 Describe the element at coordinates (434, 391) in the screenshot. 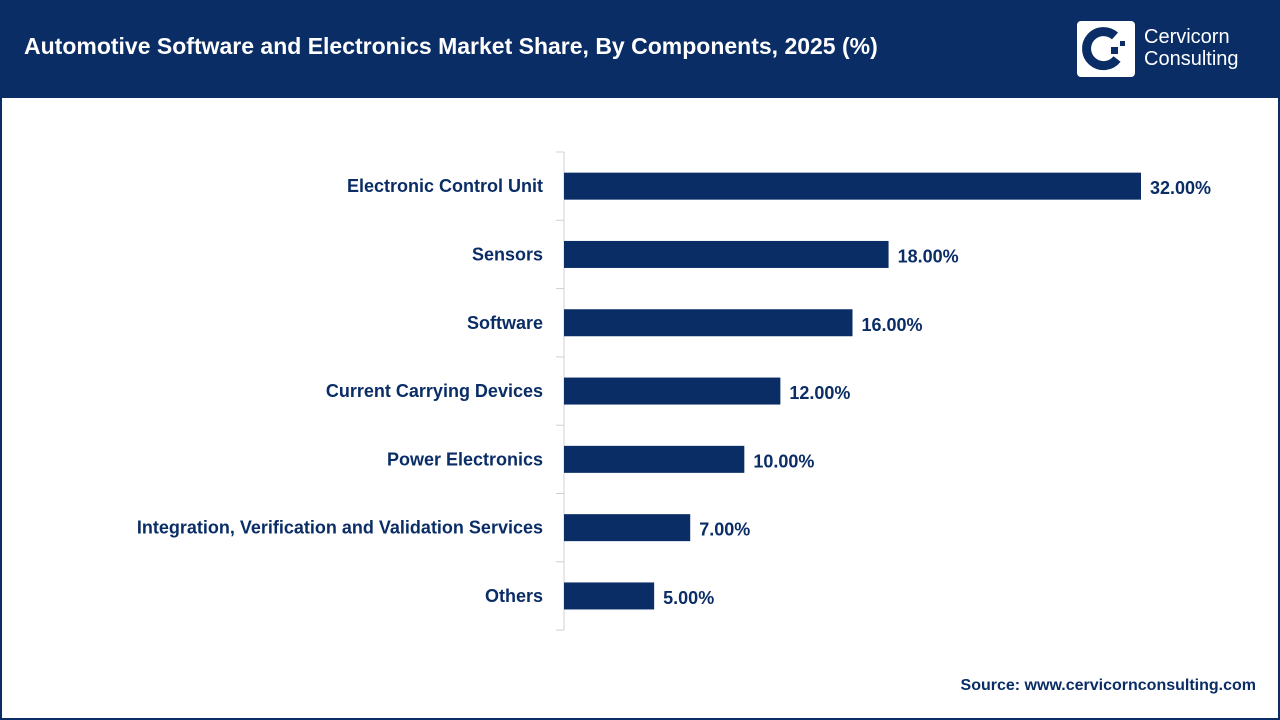

I see `category-label: Current Carrying Devices` at that location.